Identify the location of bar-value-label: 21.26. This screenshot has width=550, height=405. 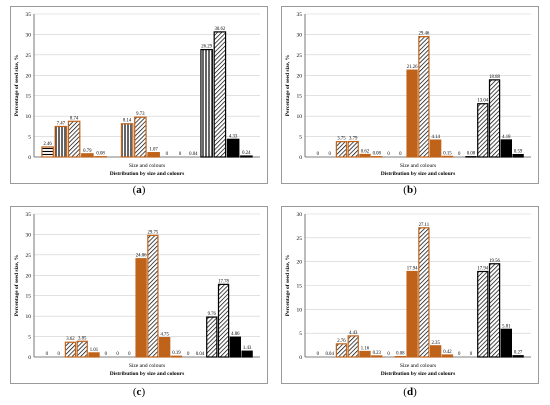
(412, 67).